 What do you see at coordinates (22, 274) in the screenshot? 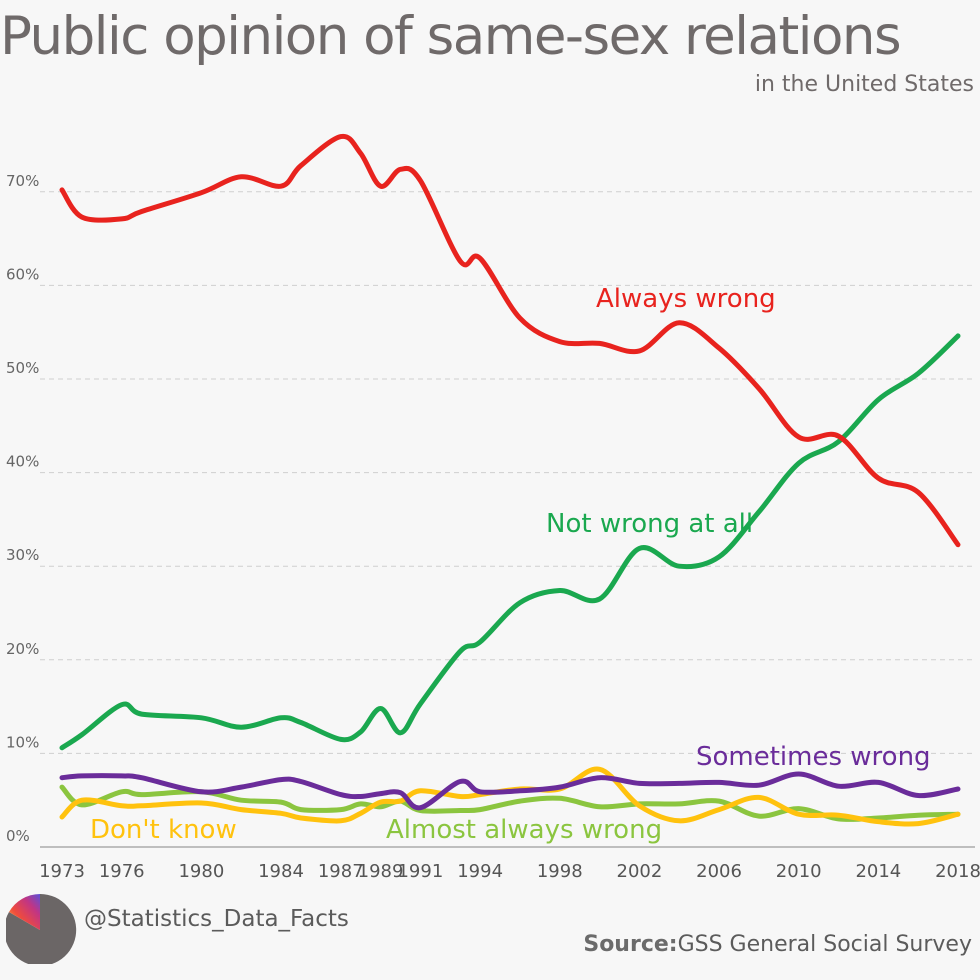
I see `y-tick-label: 60%` at bounding box center [22, 274].